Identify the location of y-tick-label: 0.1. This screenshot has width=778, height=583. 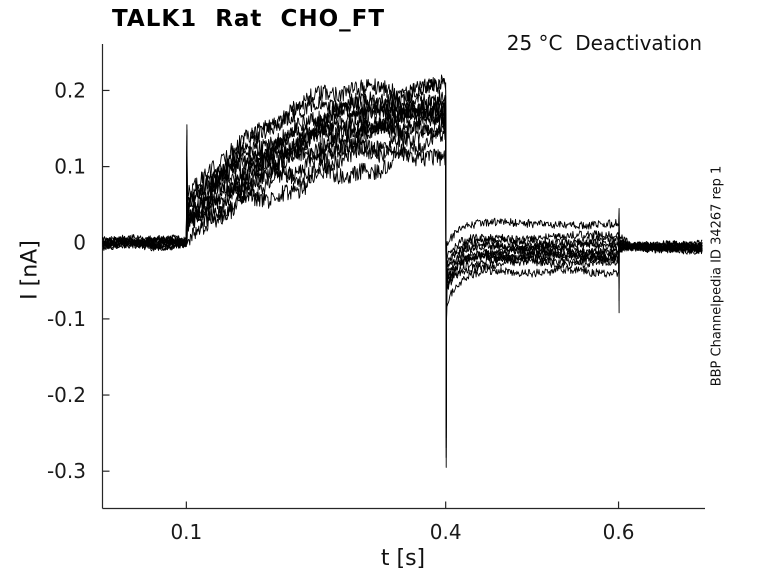
(70, 167).